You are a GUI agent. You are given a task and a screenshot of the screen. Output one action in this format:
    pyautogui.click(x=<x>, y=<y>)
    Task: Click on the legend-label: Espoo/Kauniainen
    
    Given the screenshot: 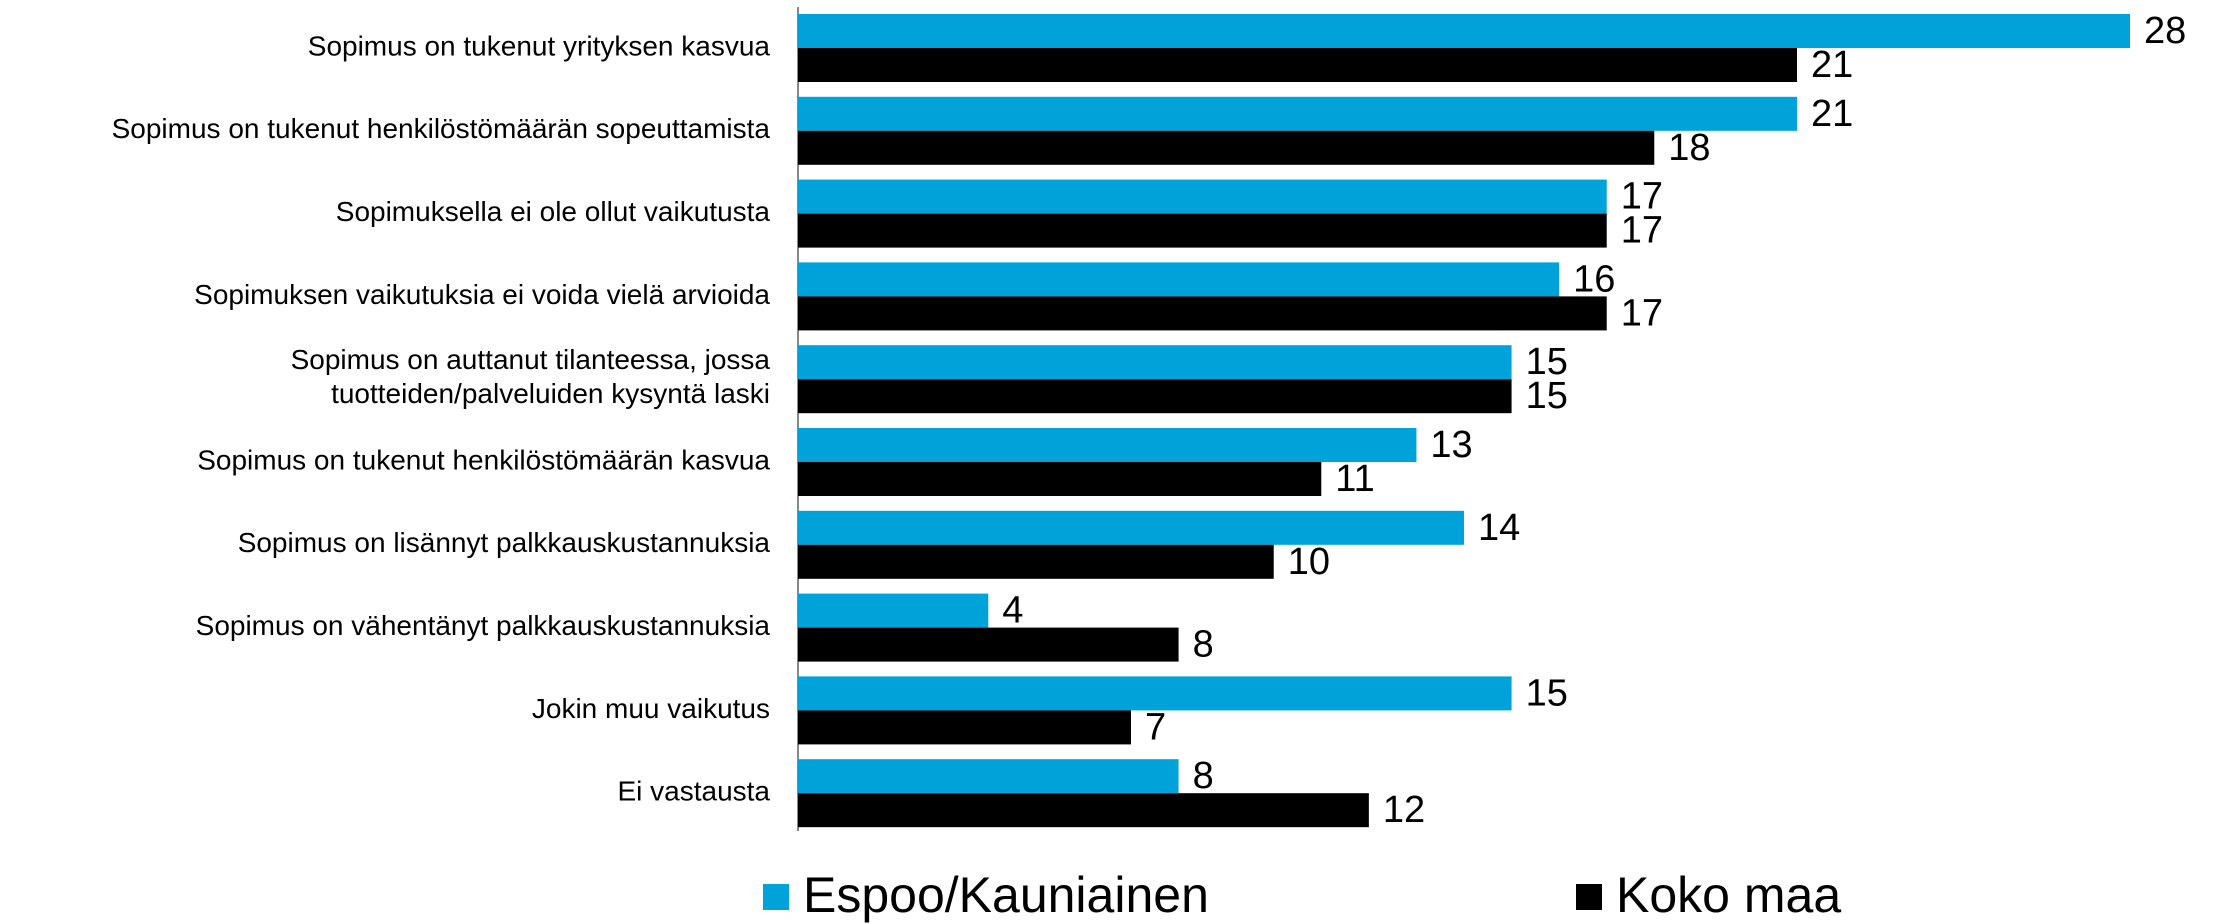 What is the action you would take?
    pyautogui.click(x=1006, y=895)
    